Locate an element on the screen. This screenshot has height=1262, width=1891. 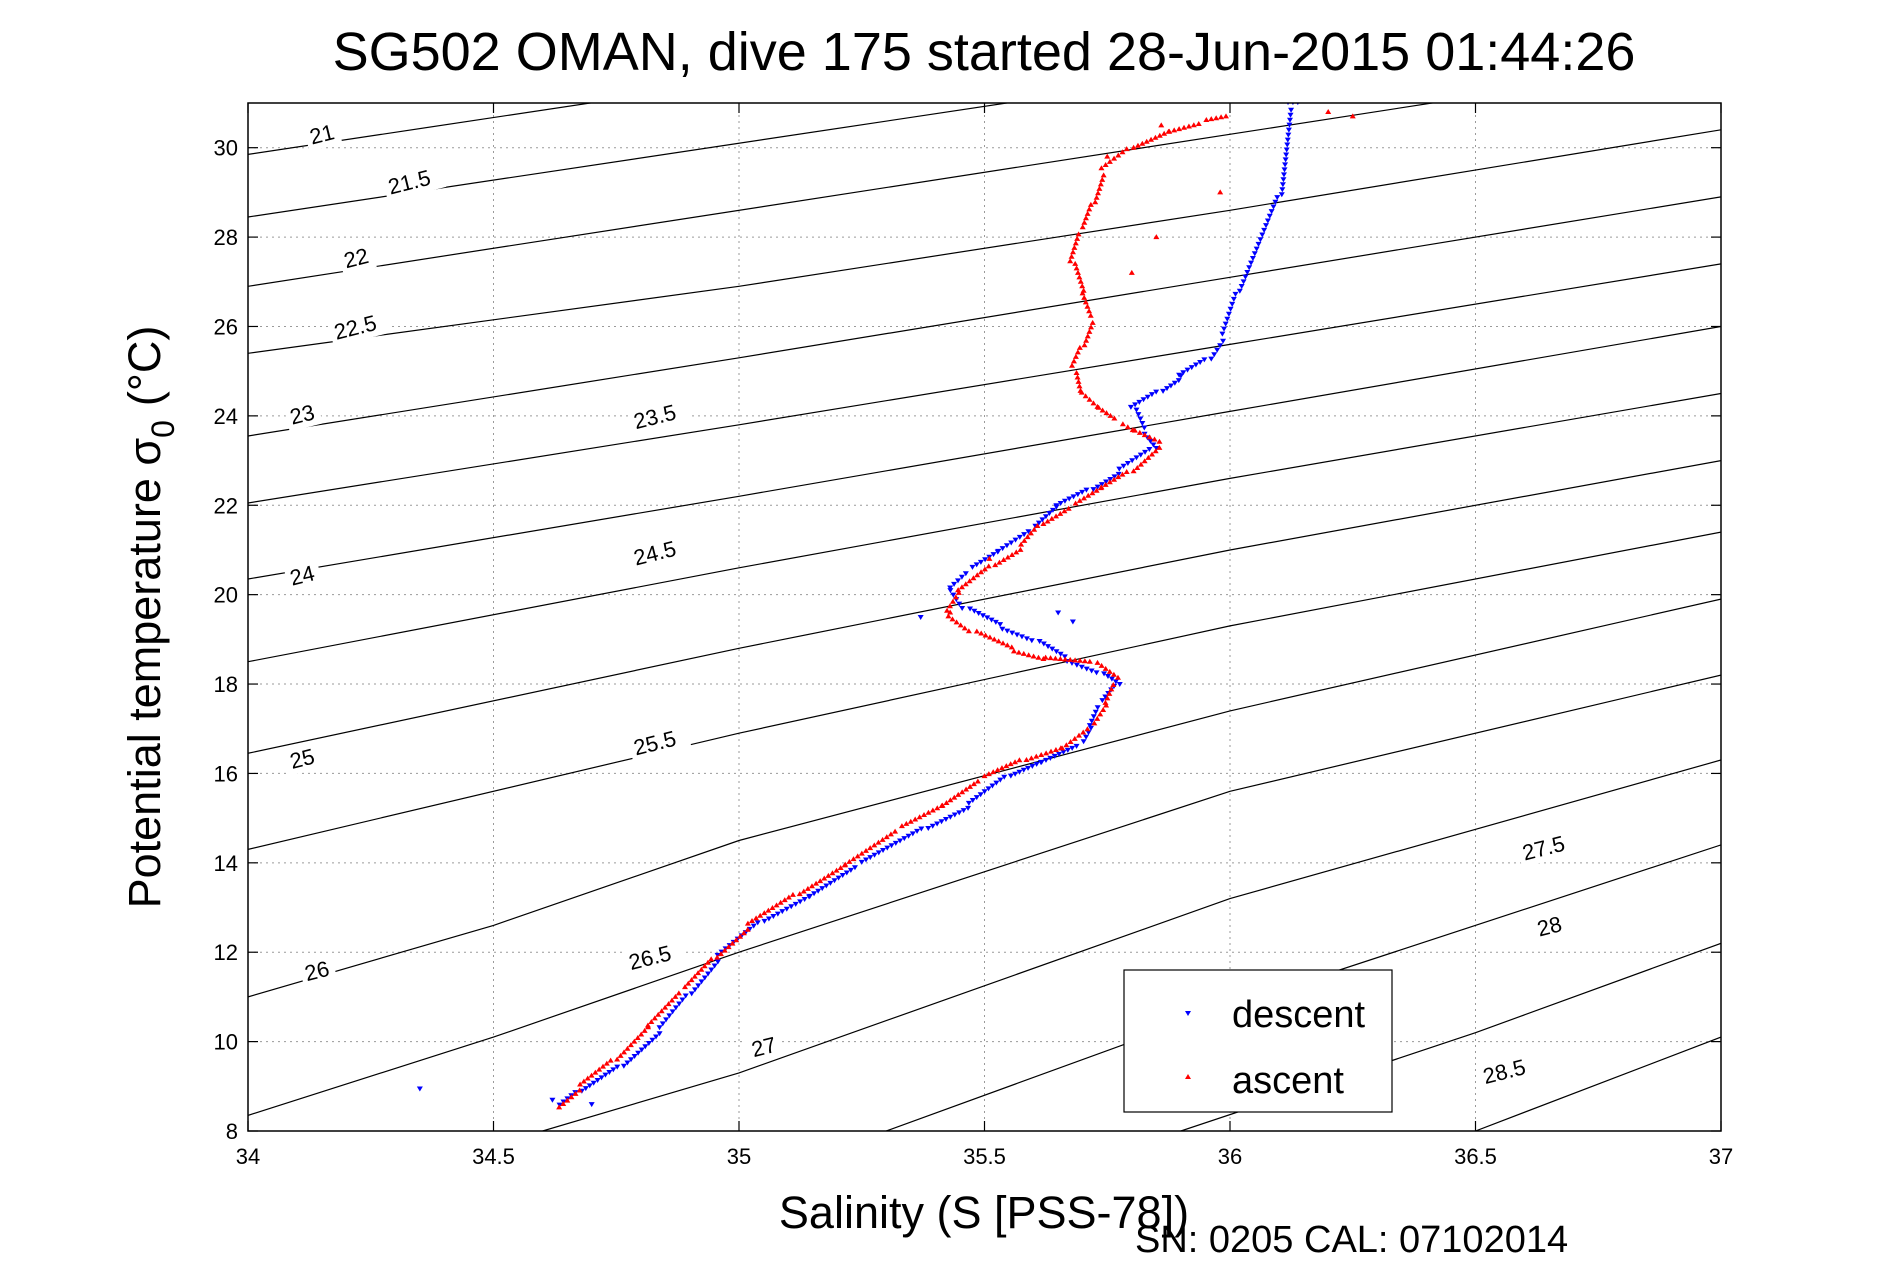
density-contour-line is located at coordinates (1598, 1083).